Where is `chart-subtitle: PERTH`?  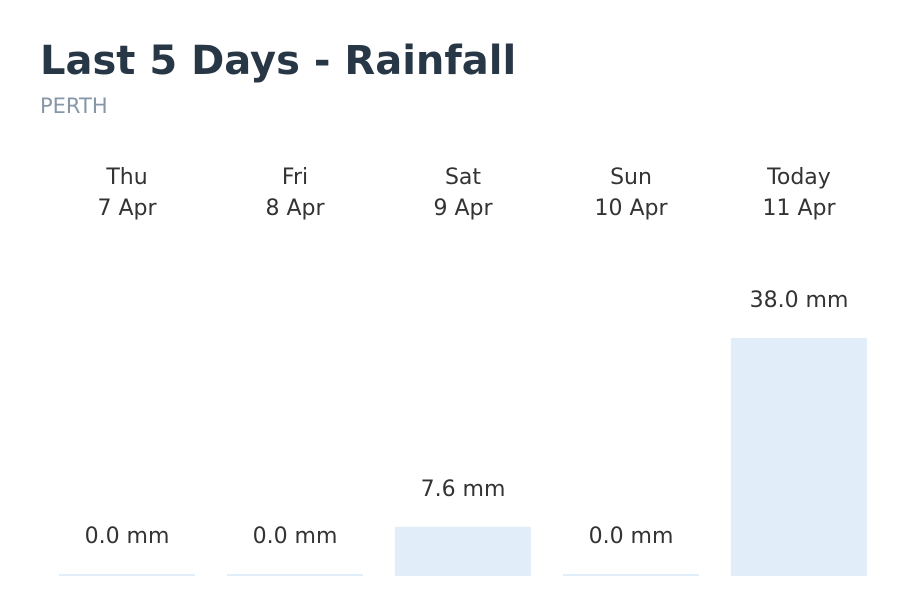
chart-subtitle: PERTH is located at coordinates (74, 106).